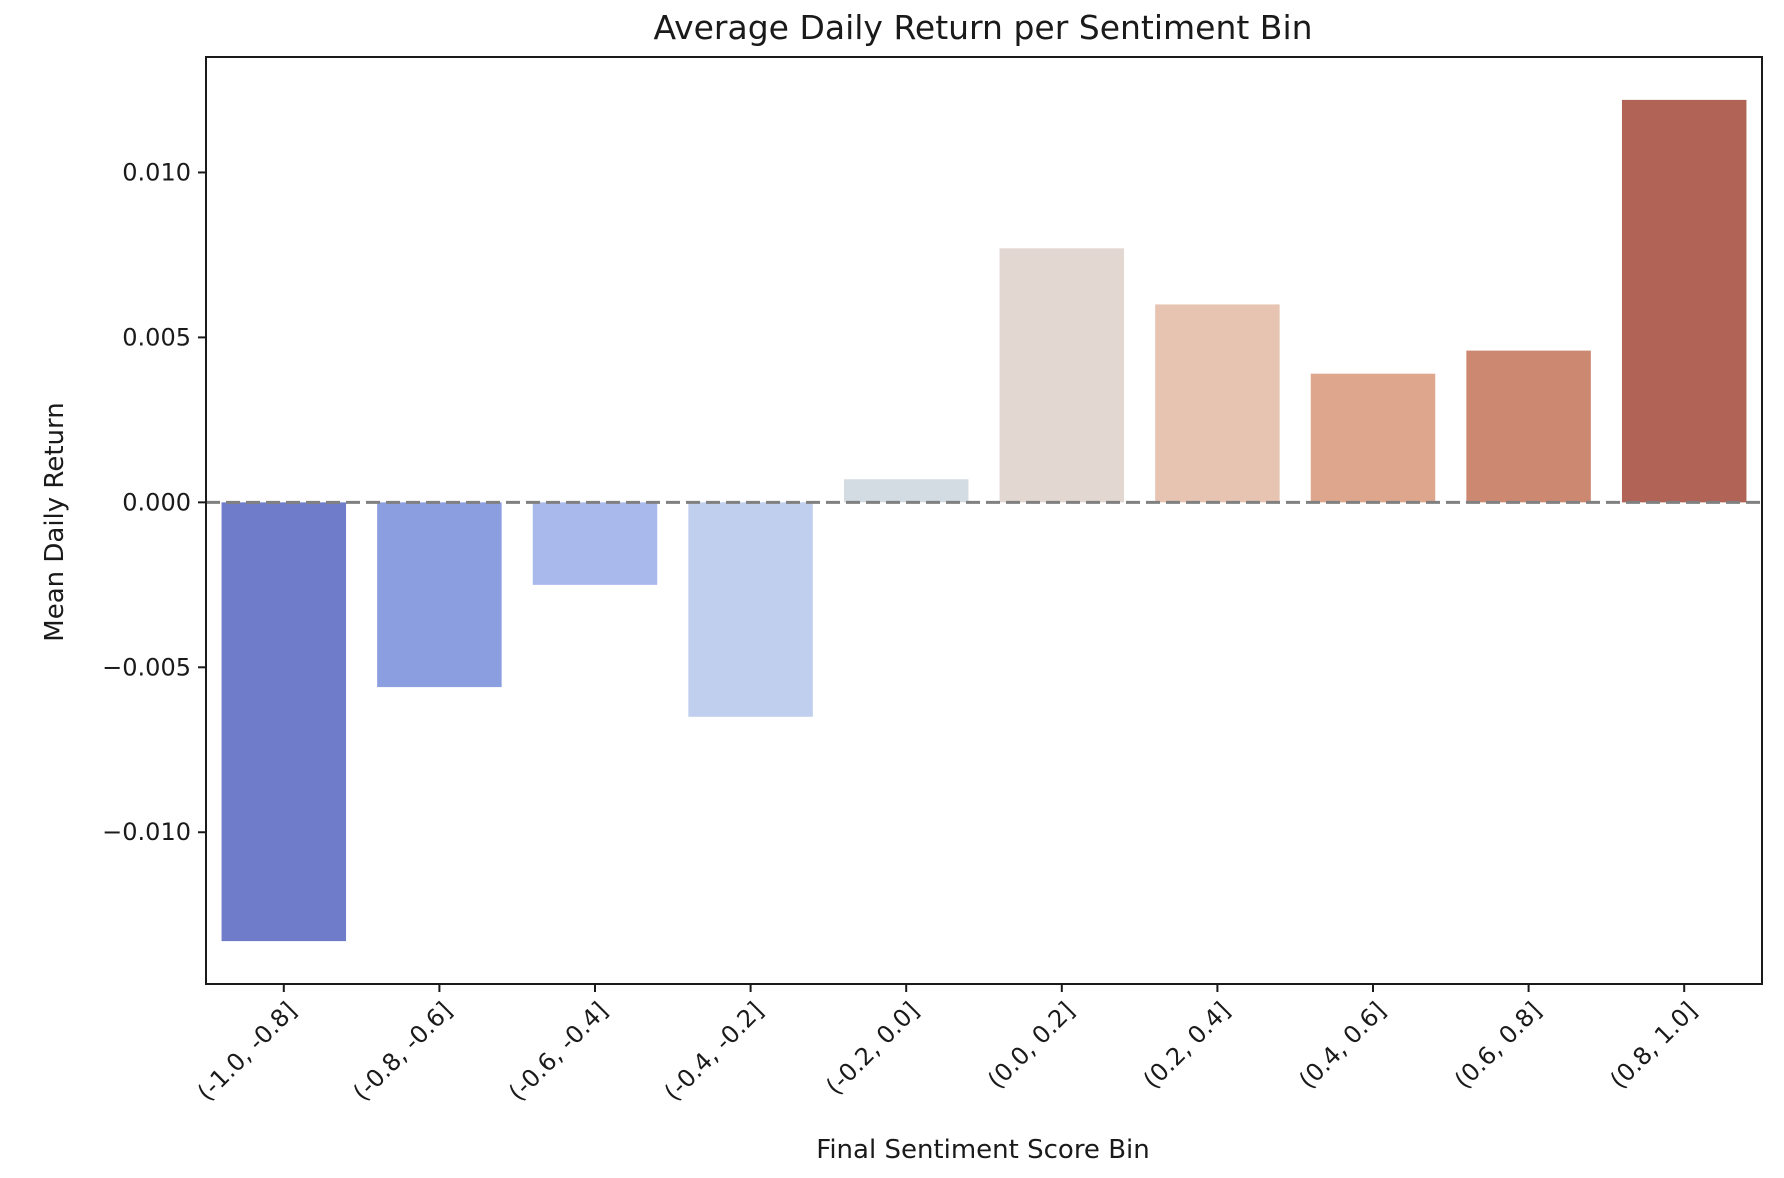 Image resolution: width=1784 pixels, height=1178 pixels. Describe the element at coordinates (146, 832) in the screenshot. I see `y-tick-label: −0.010` at that location.